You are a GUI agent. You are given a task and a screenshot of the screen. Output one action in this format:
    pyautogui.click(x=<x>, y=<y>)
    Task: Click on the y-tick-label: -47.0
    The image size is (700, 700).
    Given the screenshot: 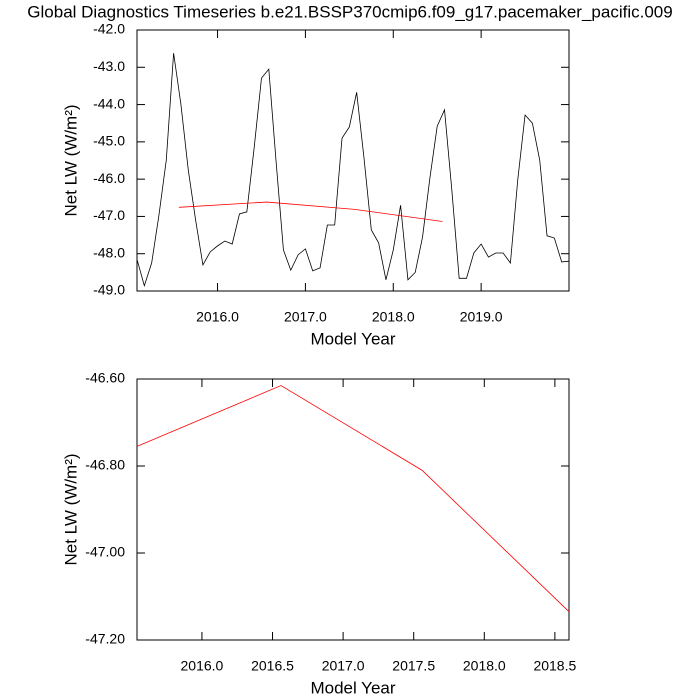 What is the action you would take?
    pyautogui.click(x=109, y=215)
    